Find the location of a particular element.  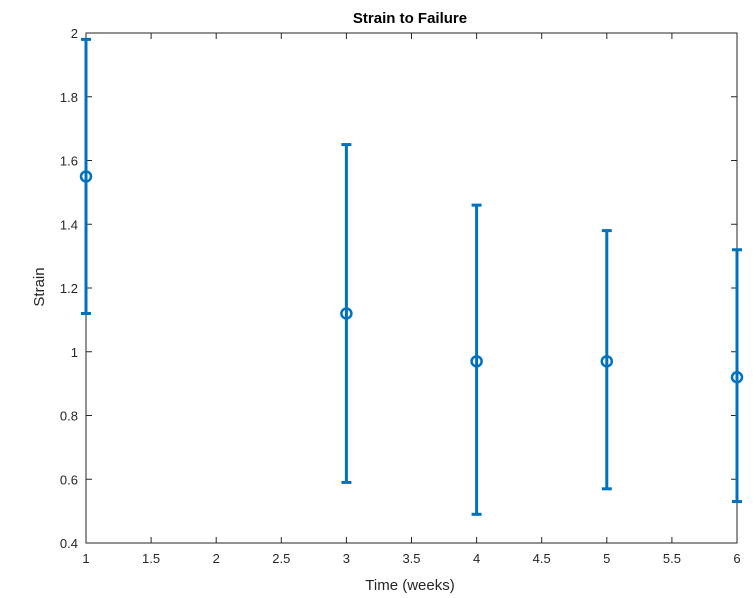

y-tick-label: 2 is located at coordinates (74, 33).